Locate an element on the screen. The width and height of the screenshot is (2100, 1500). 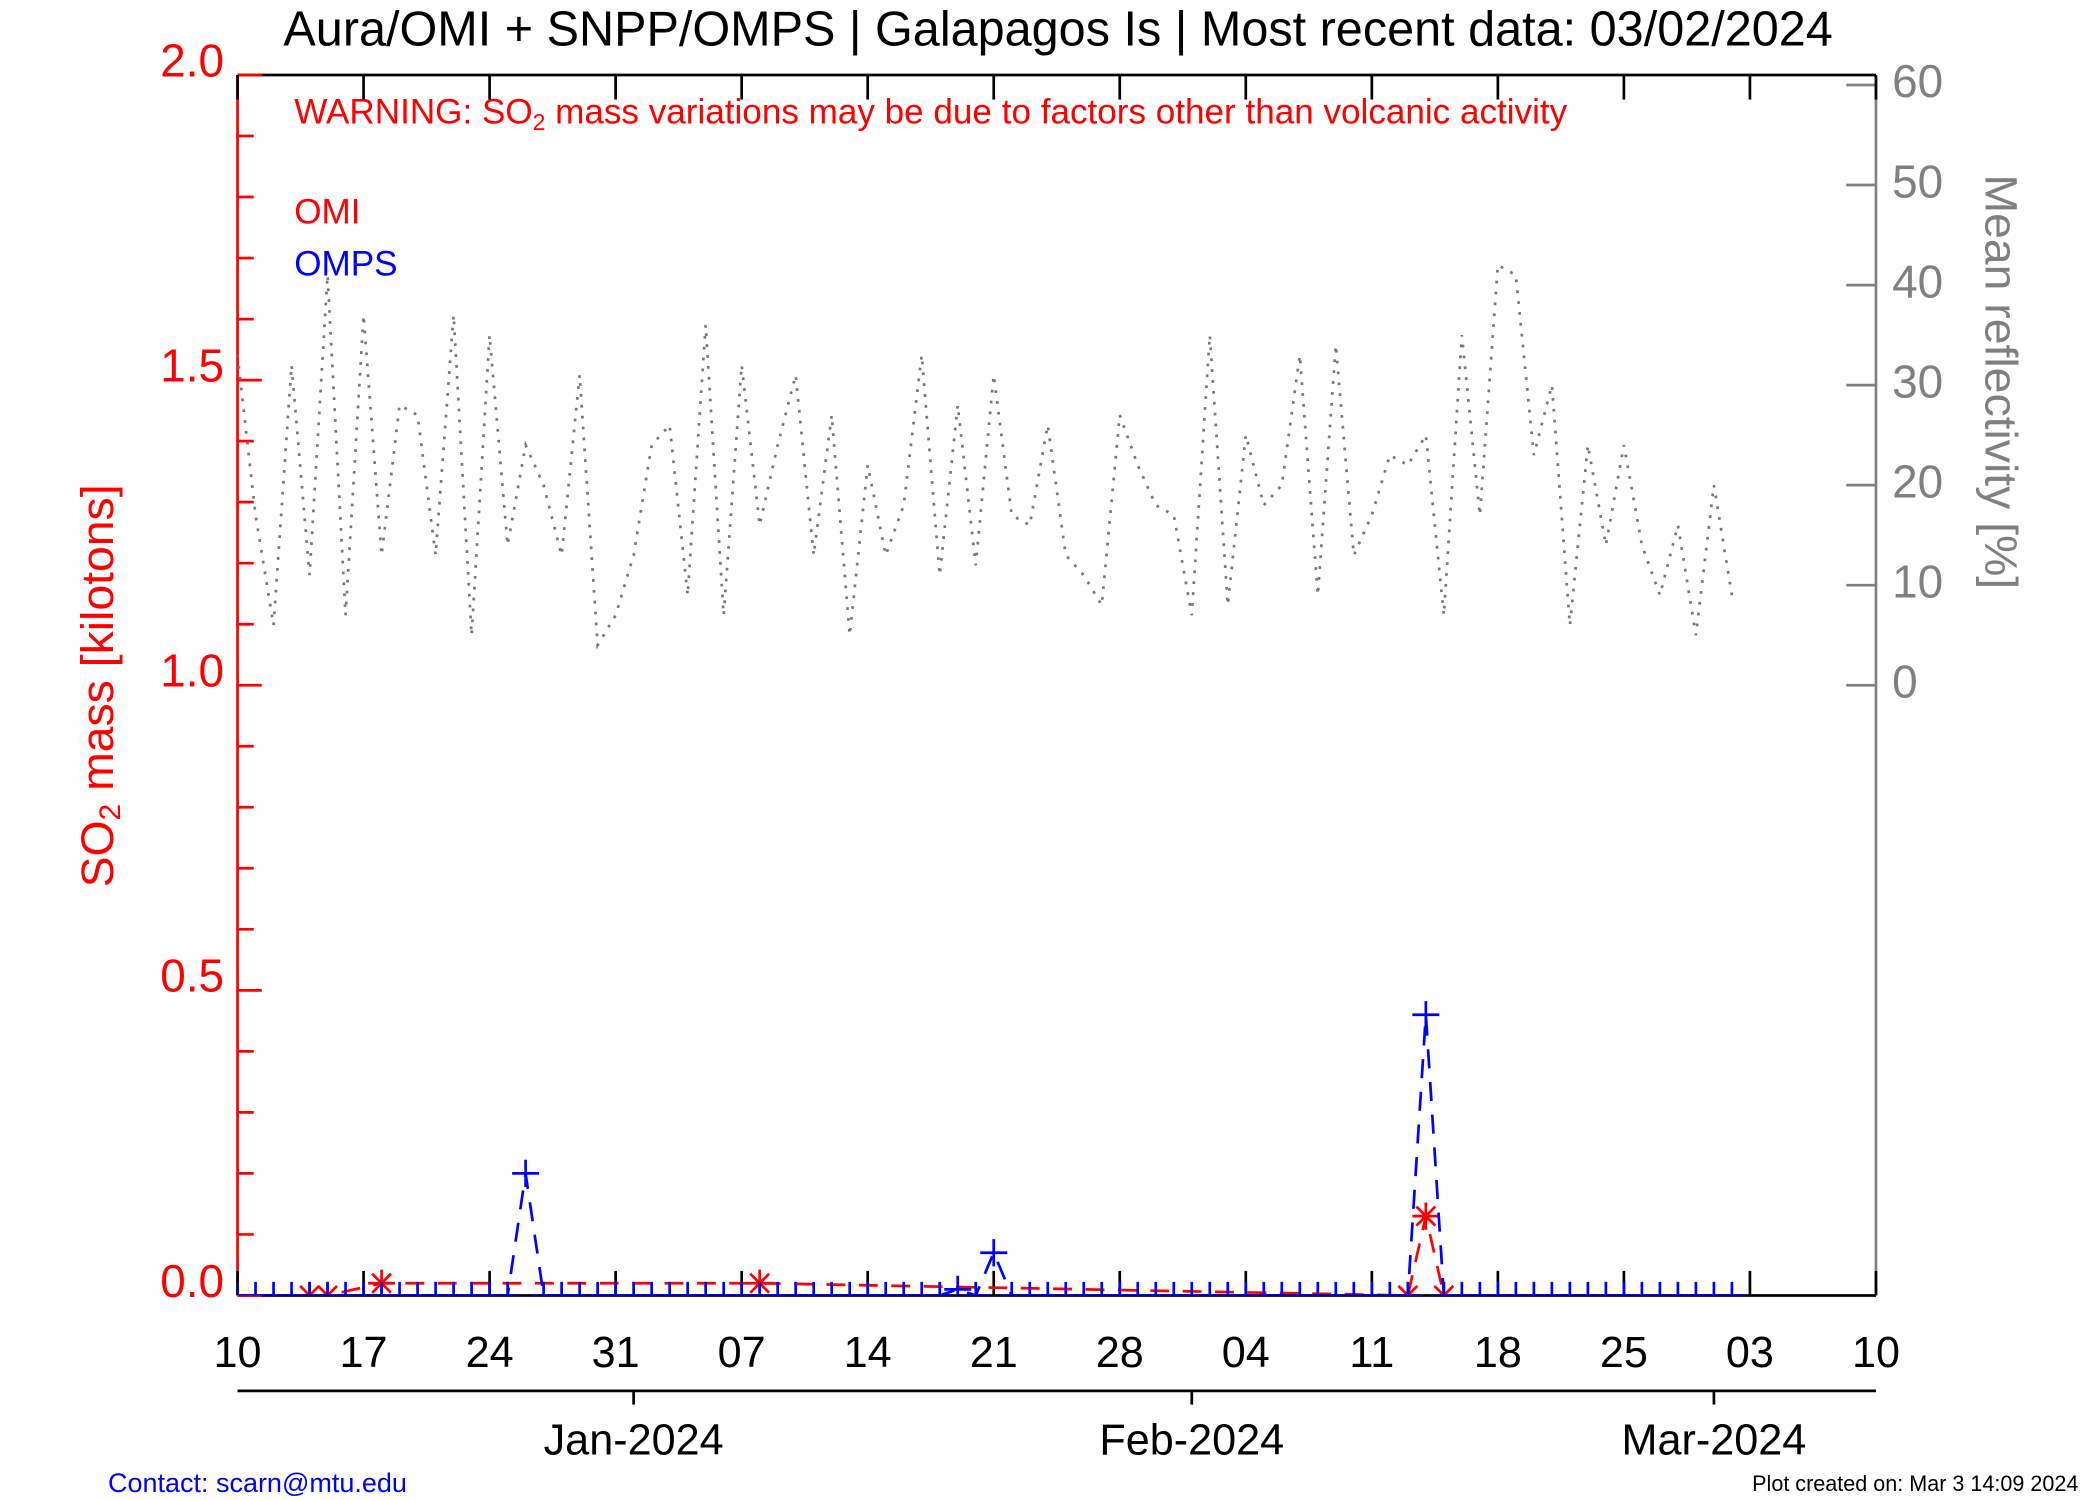
x-tick-label: 17 is located at coordinates (364, 1353).